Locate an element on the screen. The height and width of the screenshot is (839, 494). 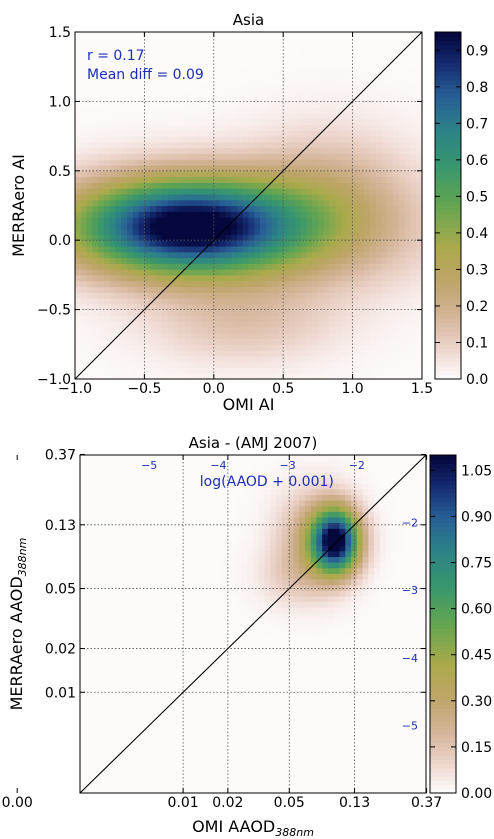
colorbar-tick-label: 0.1 is located at coordinates (477, 343).